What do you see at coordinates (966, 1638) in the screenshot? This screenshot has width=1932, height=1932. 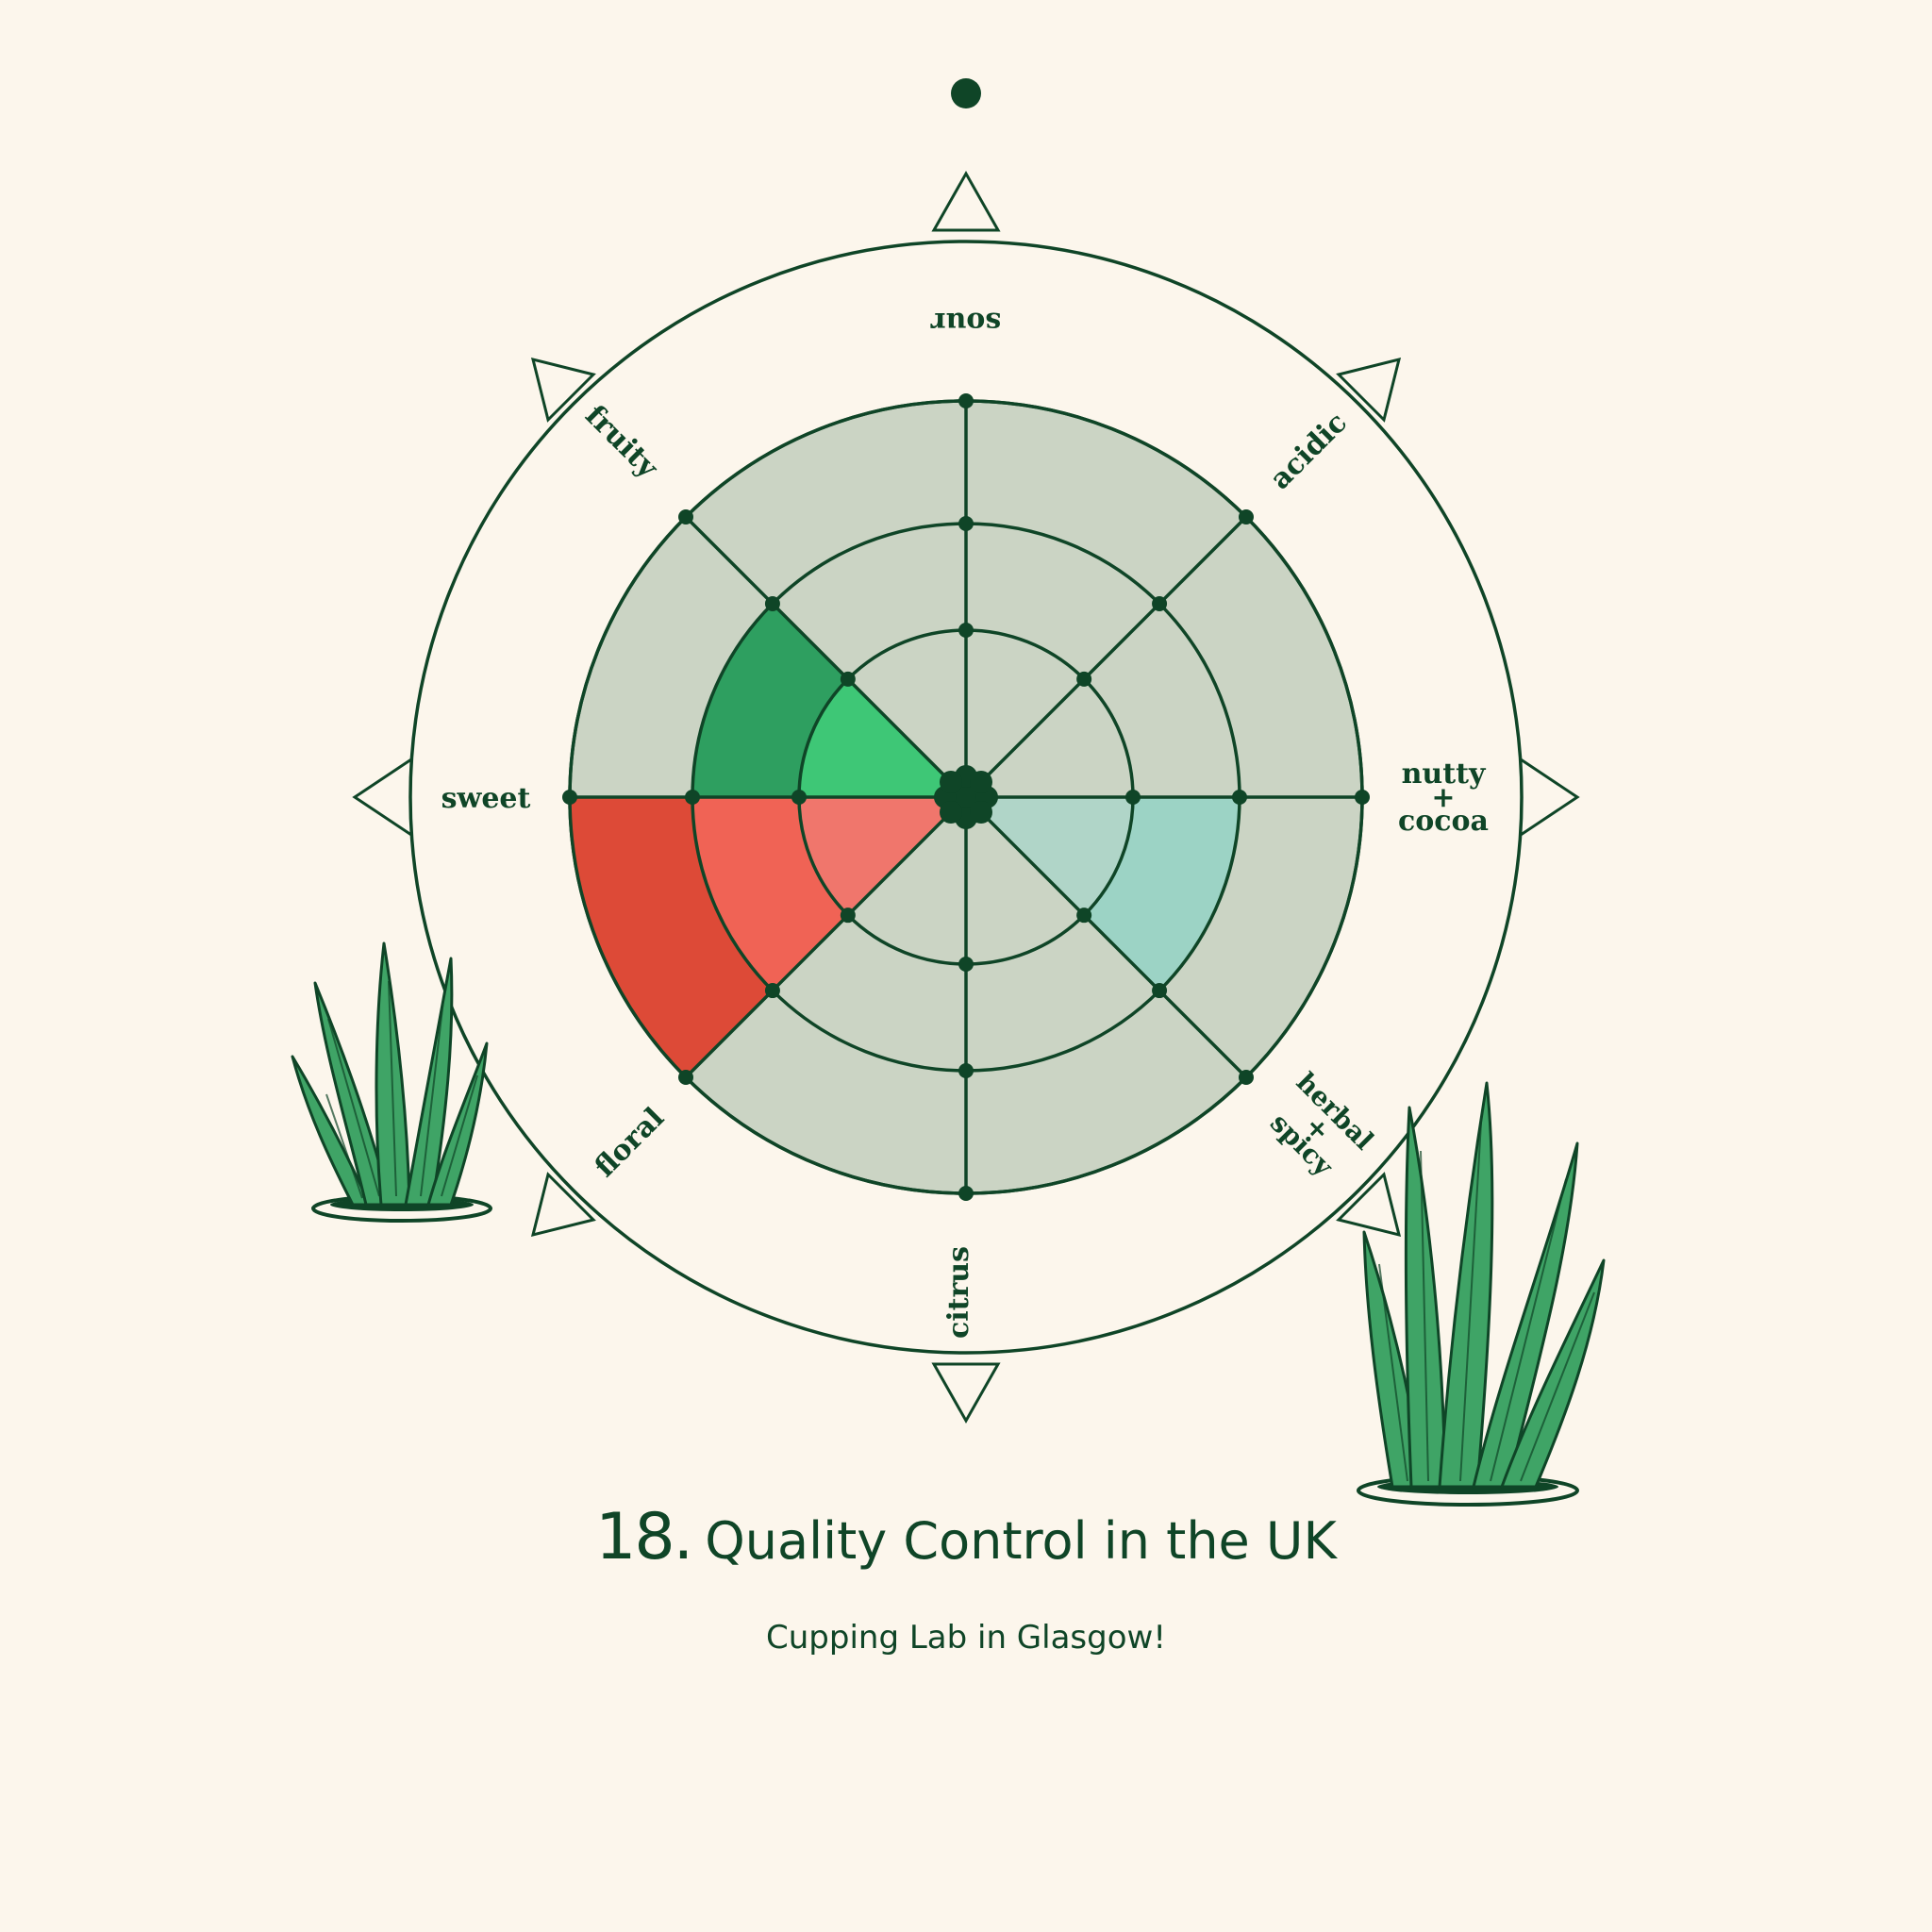 I see `page-subtitle: Cupping Lab in Glasgow!` at bounding box center [966, 1638].